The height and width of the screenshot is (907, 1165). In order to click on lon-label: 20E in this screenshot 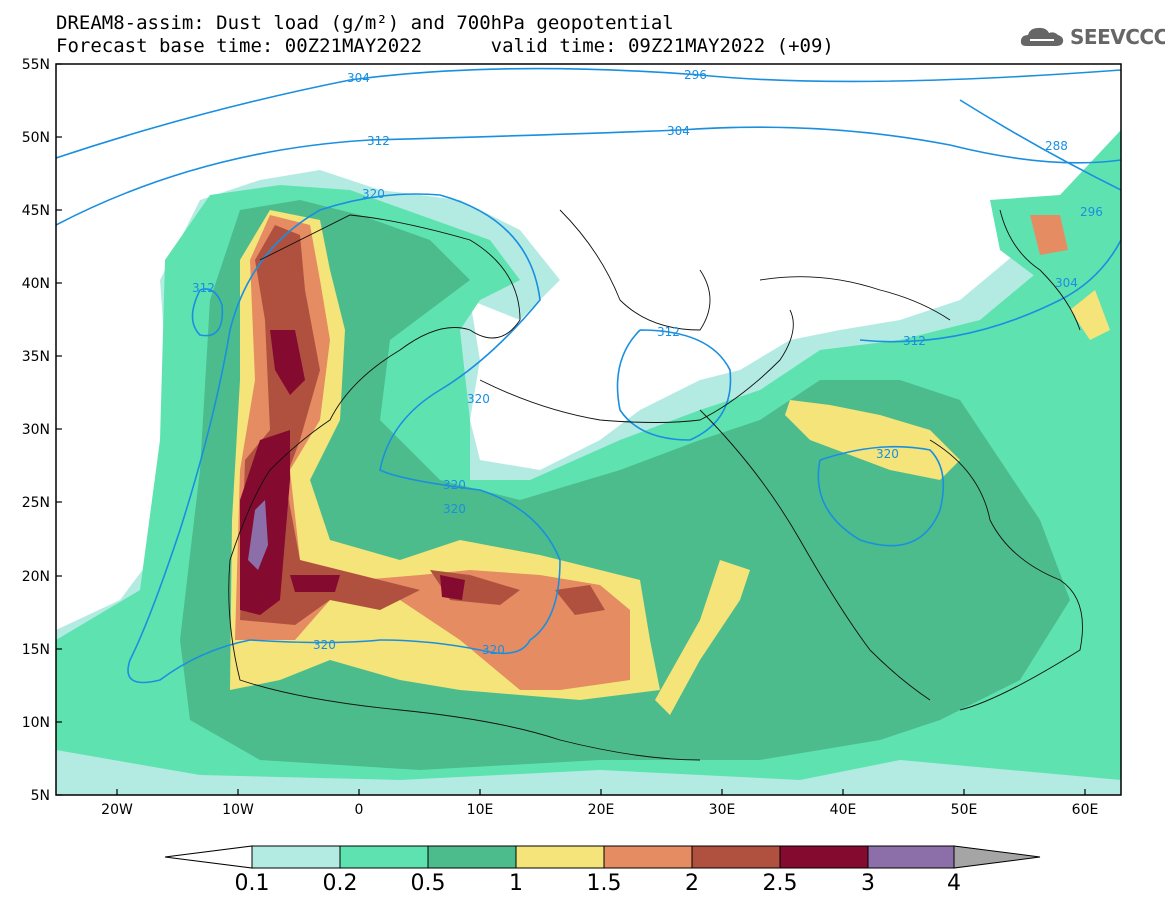, I will do `click(601, 810)`.